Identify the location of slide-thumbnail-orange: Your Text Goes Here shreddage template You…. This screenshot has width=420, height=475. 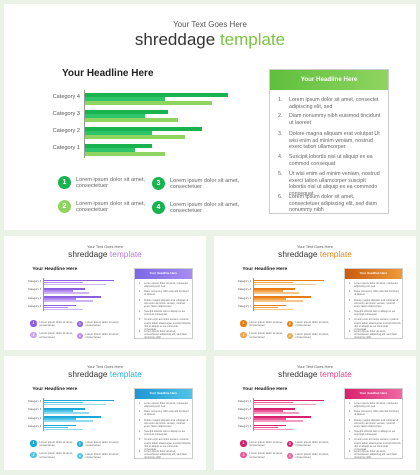
(315, 293).